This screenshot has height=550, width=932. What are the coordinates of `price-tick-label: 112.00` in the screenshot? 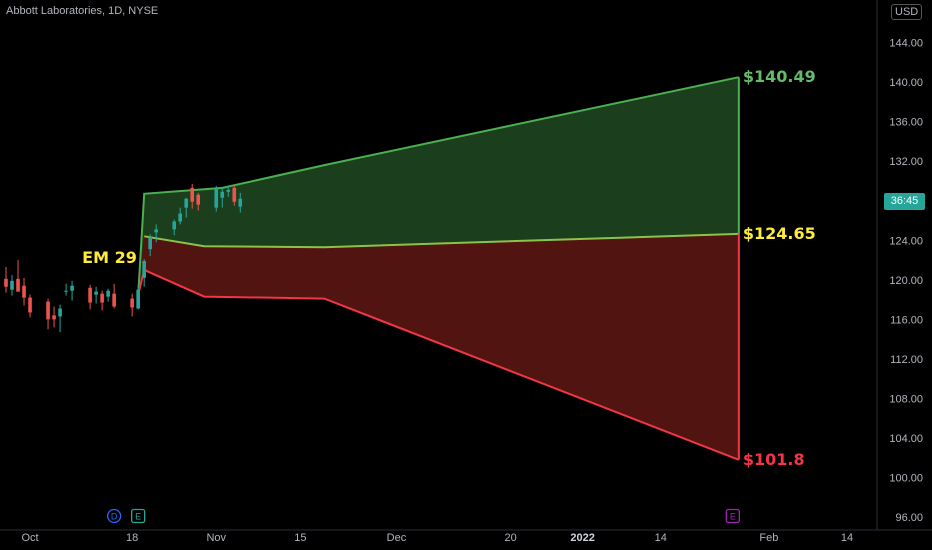 It's located at (906, 360).